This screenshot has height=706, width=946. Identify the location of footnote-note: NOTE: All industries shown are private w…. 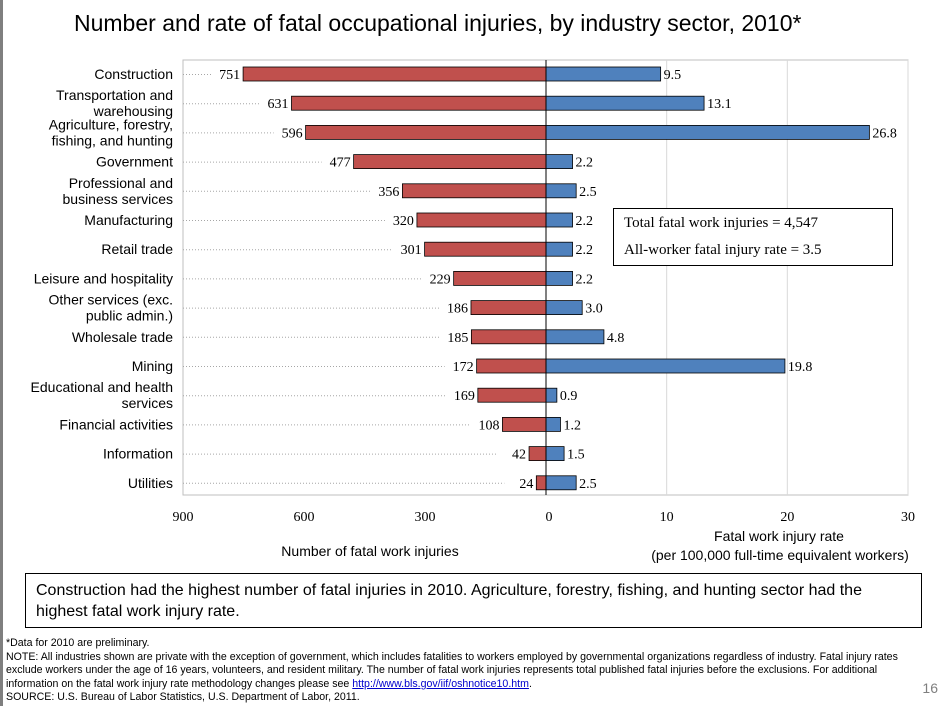
(468, 671).